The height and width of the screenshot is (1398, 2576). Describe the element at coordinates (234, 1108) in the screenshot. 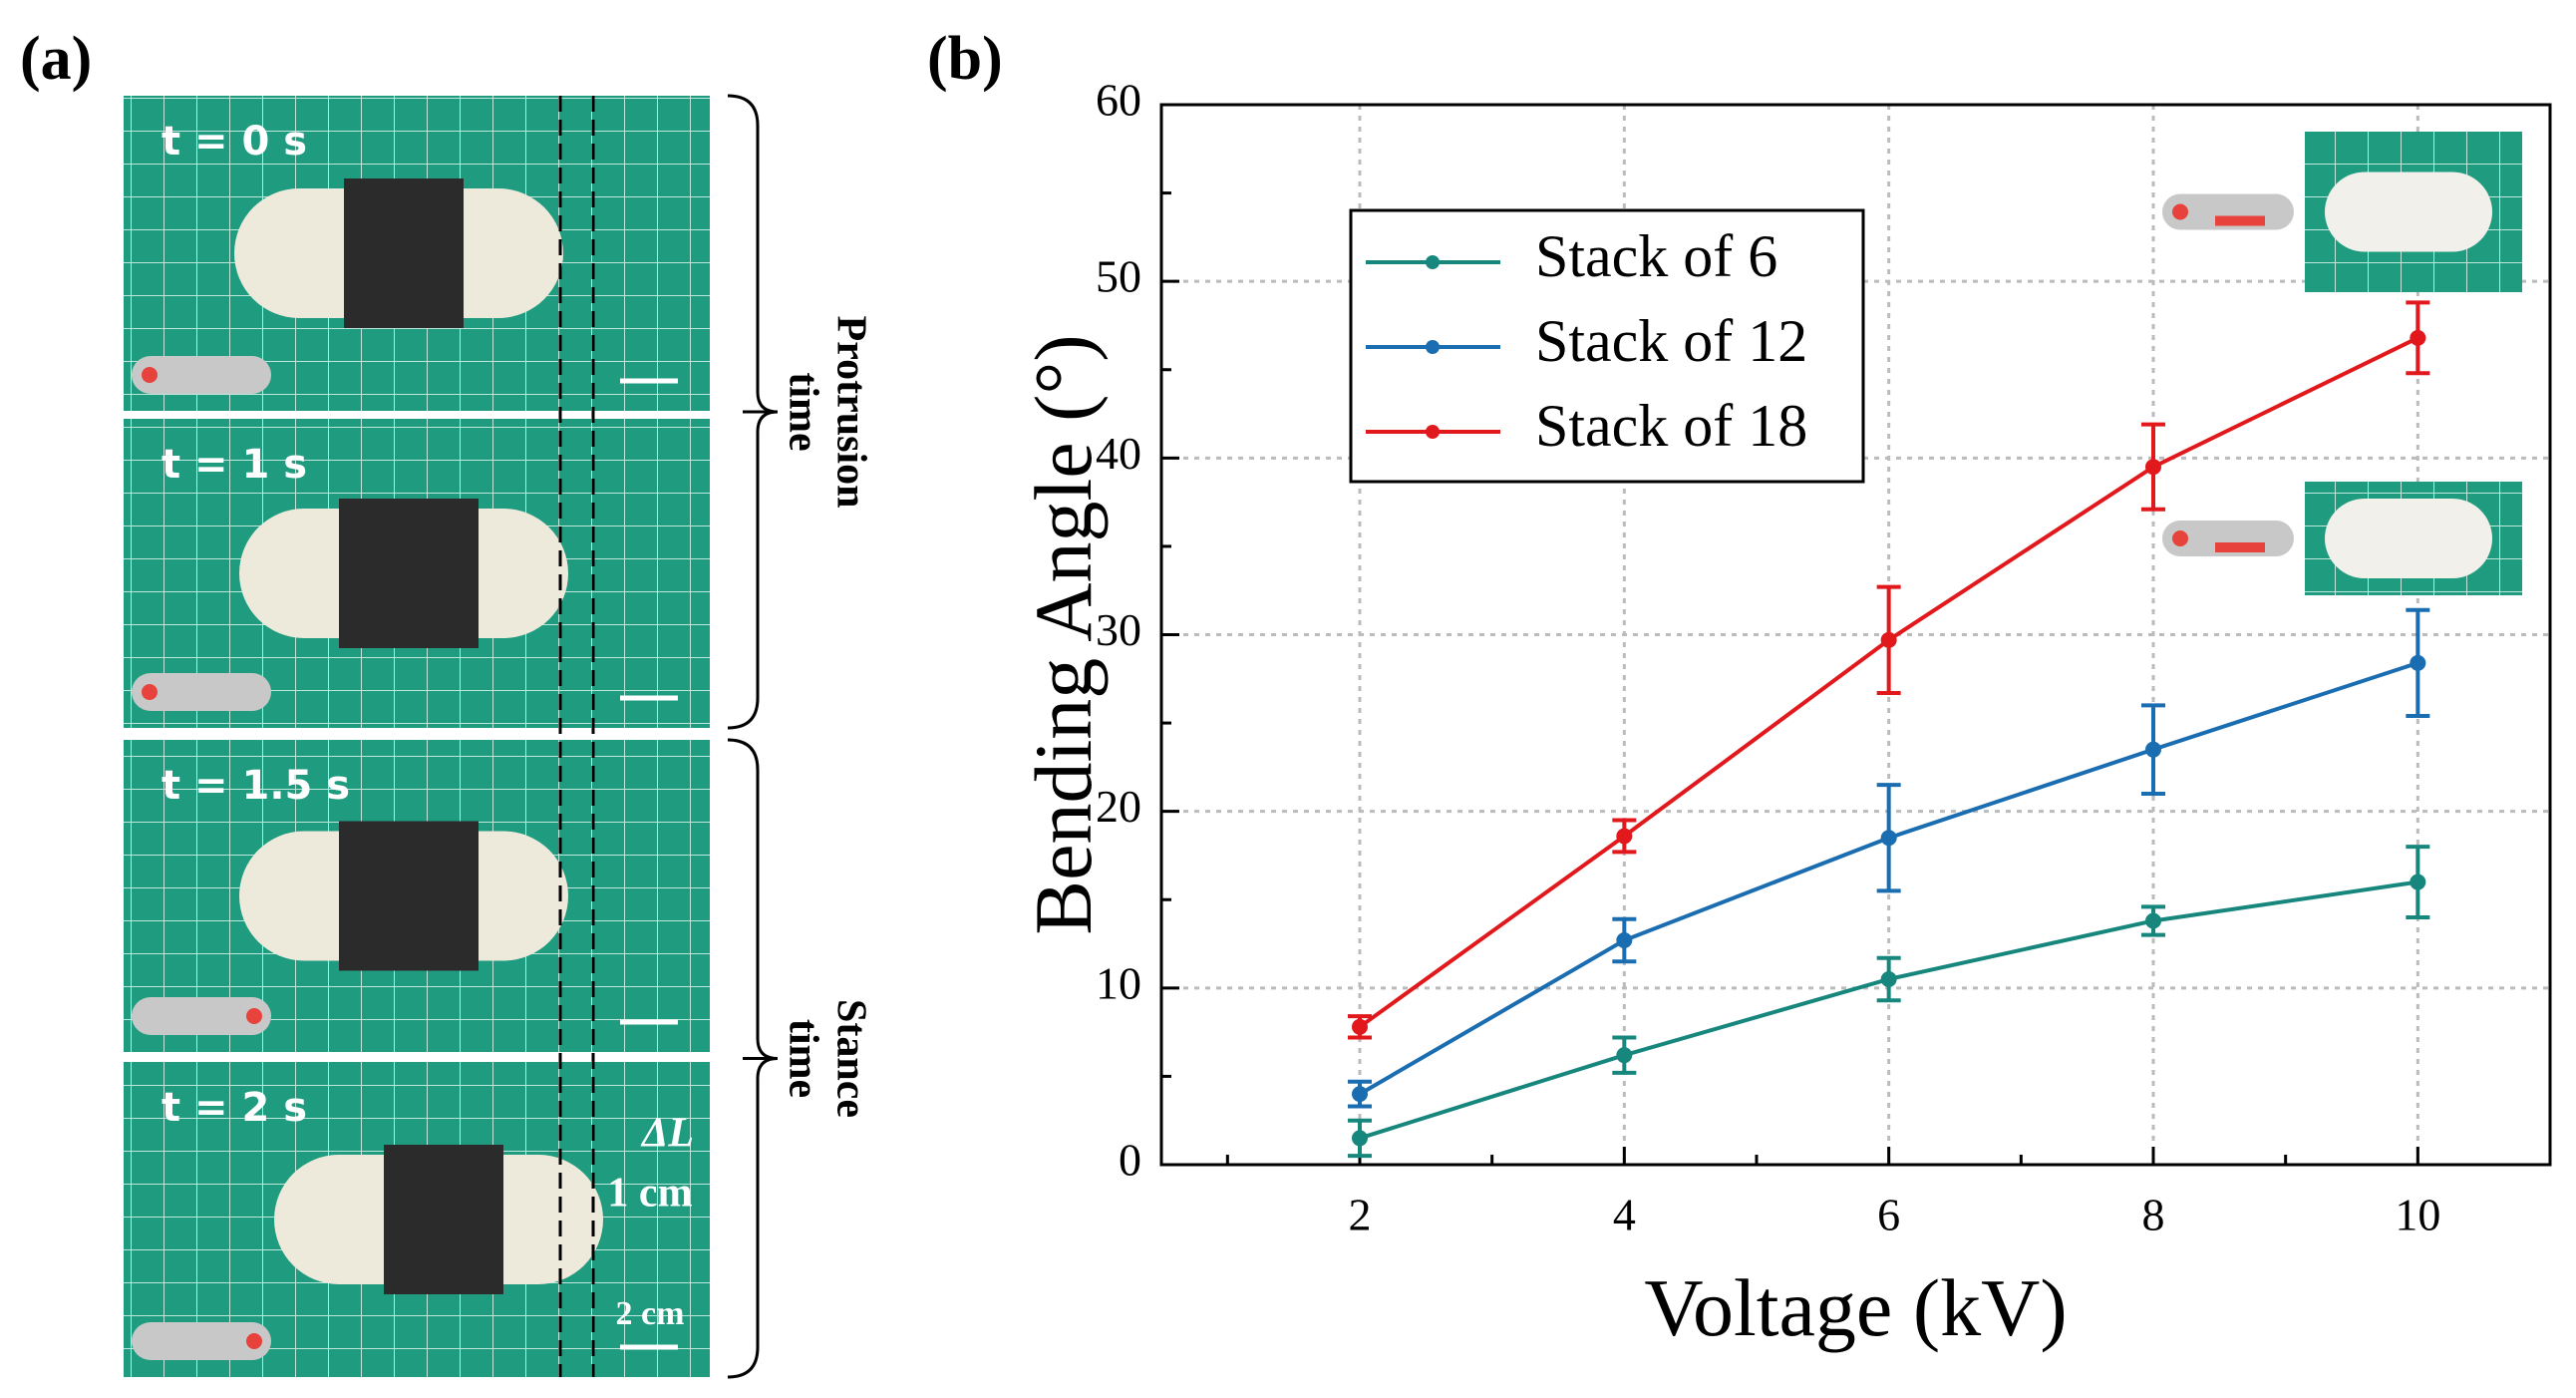

I see `frame-time: t = 2 s` at that location.